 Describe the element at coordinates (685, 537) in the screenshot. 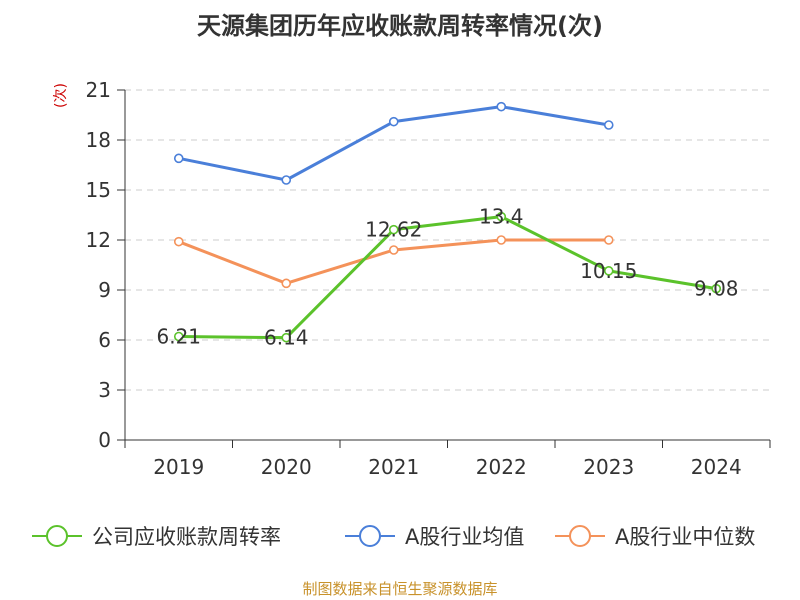

I see `legend-label: A股行业中位数` at that location.